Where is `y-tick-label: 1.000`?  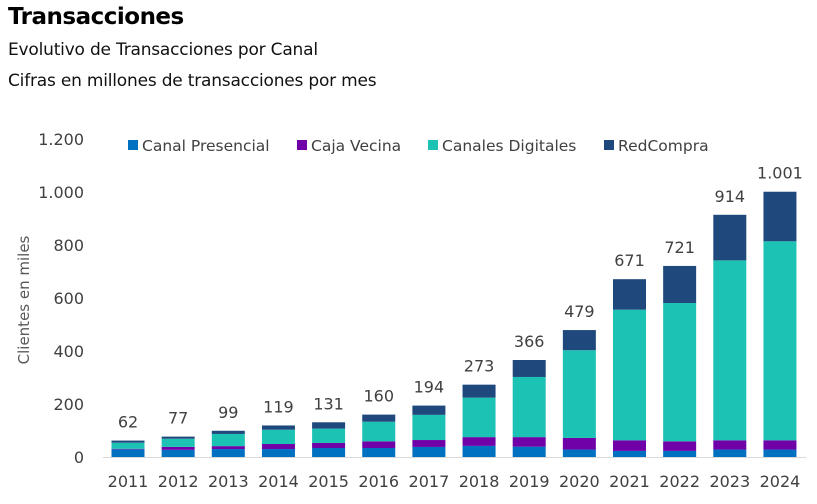
y-tick-label: 1.000 is located at coordinates (61, 192).